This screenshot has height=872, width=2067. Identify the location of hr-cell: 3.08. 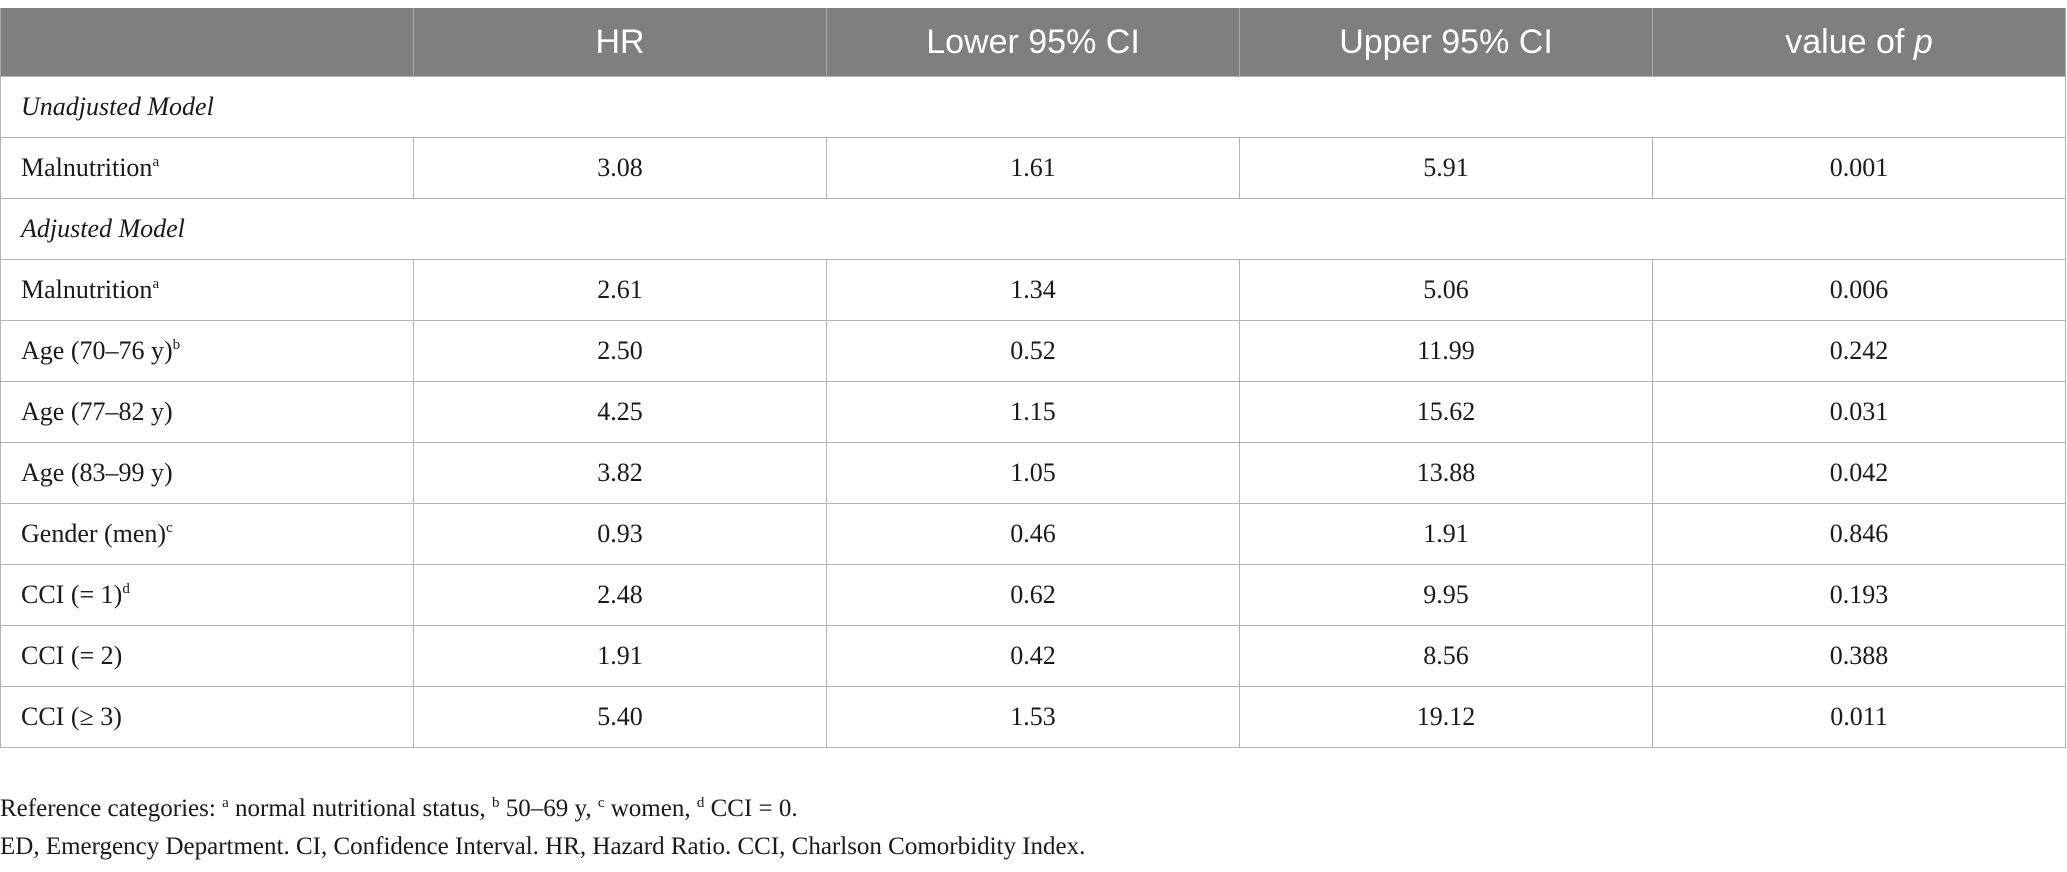
(620, 168).